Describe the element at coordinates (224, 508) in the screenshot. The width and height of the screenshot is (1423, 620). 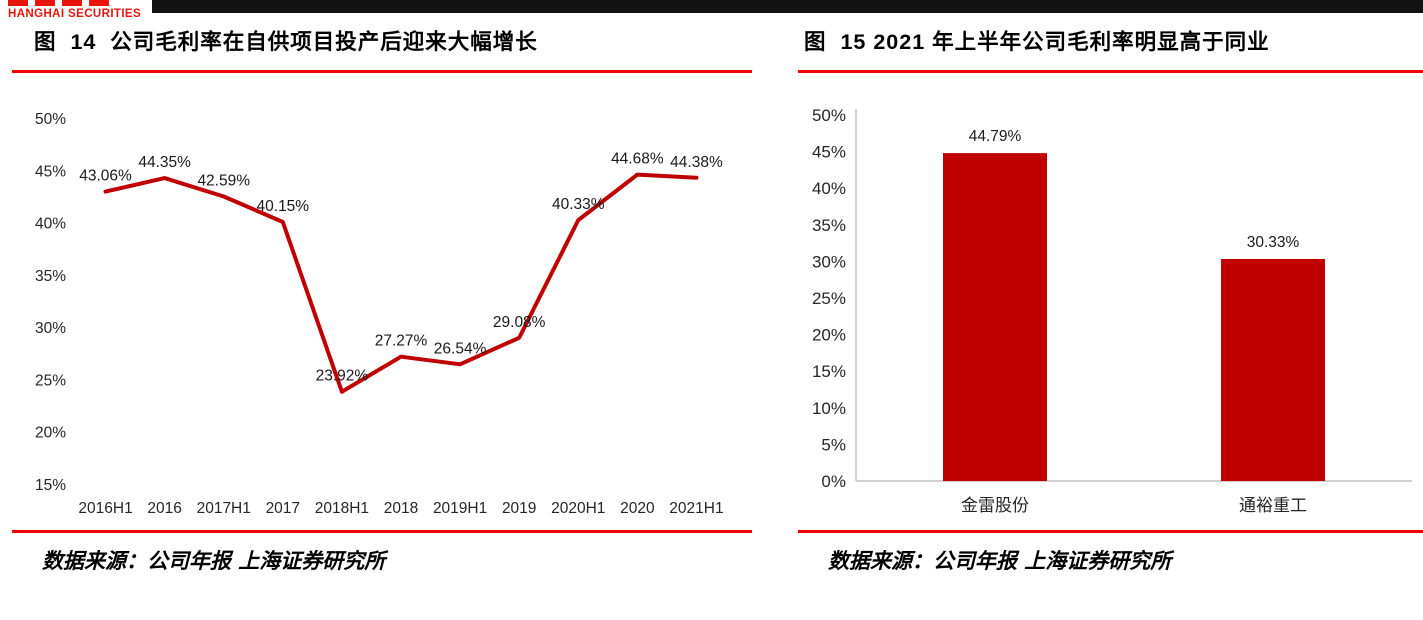
I see `svg-text: 2017H1` at that location.